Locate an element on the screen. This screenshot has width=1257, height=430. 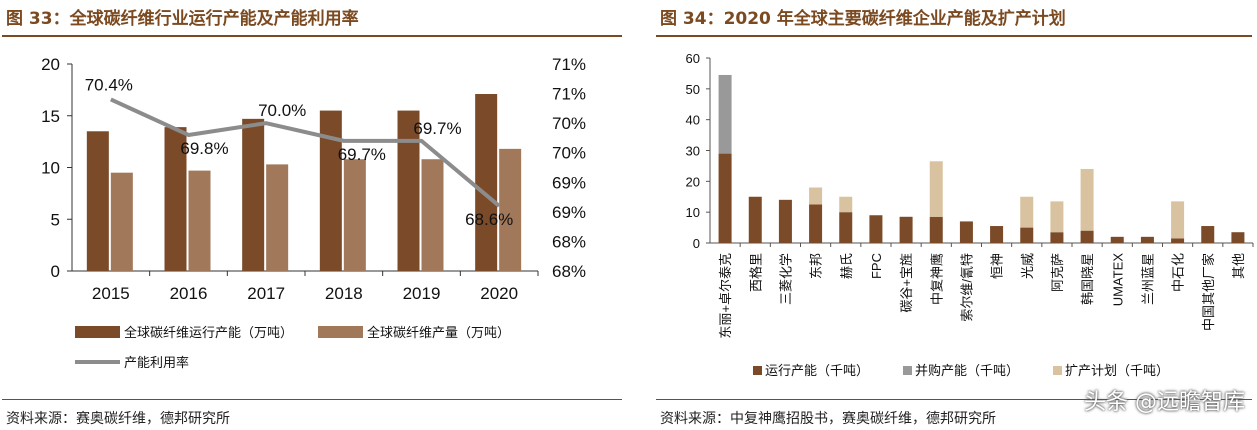
right-x-tick-label: 东邦 is located at coordinates (816, 266).